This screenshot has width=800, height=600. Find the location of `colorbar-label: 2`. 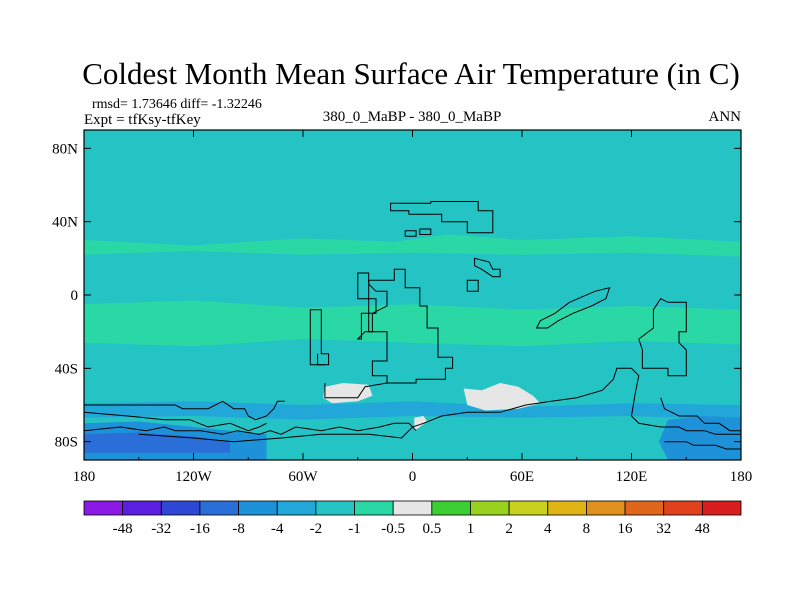

colorbar-label: 2 is located at coordinates (509, 529).